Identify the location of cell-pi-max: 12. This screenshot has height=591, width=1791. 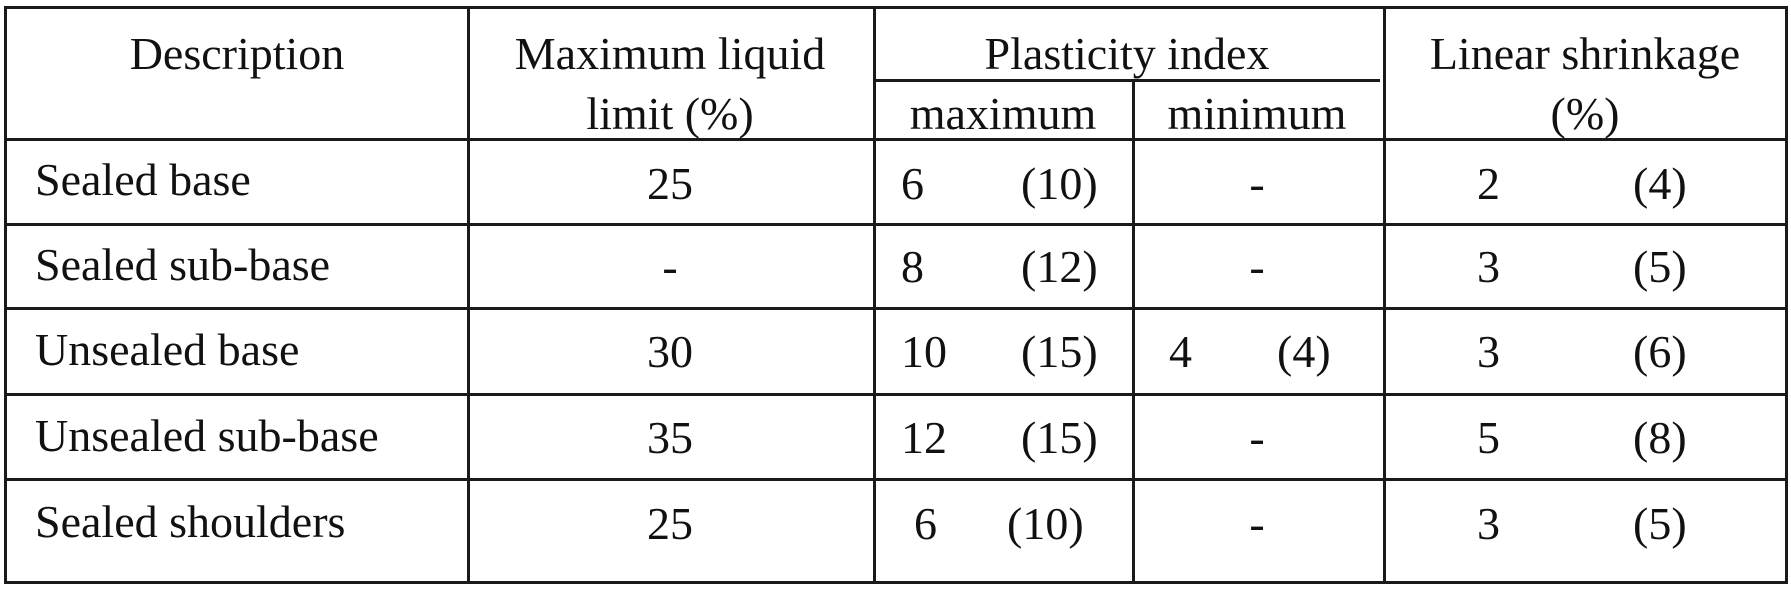
(924, 437).